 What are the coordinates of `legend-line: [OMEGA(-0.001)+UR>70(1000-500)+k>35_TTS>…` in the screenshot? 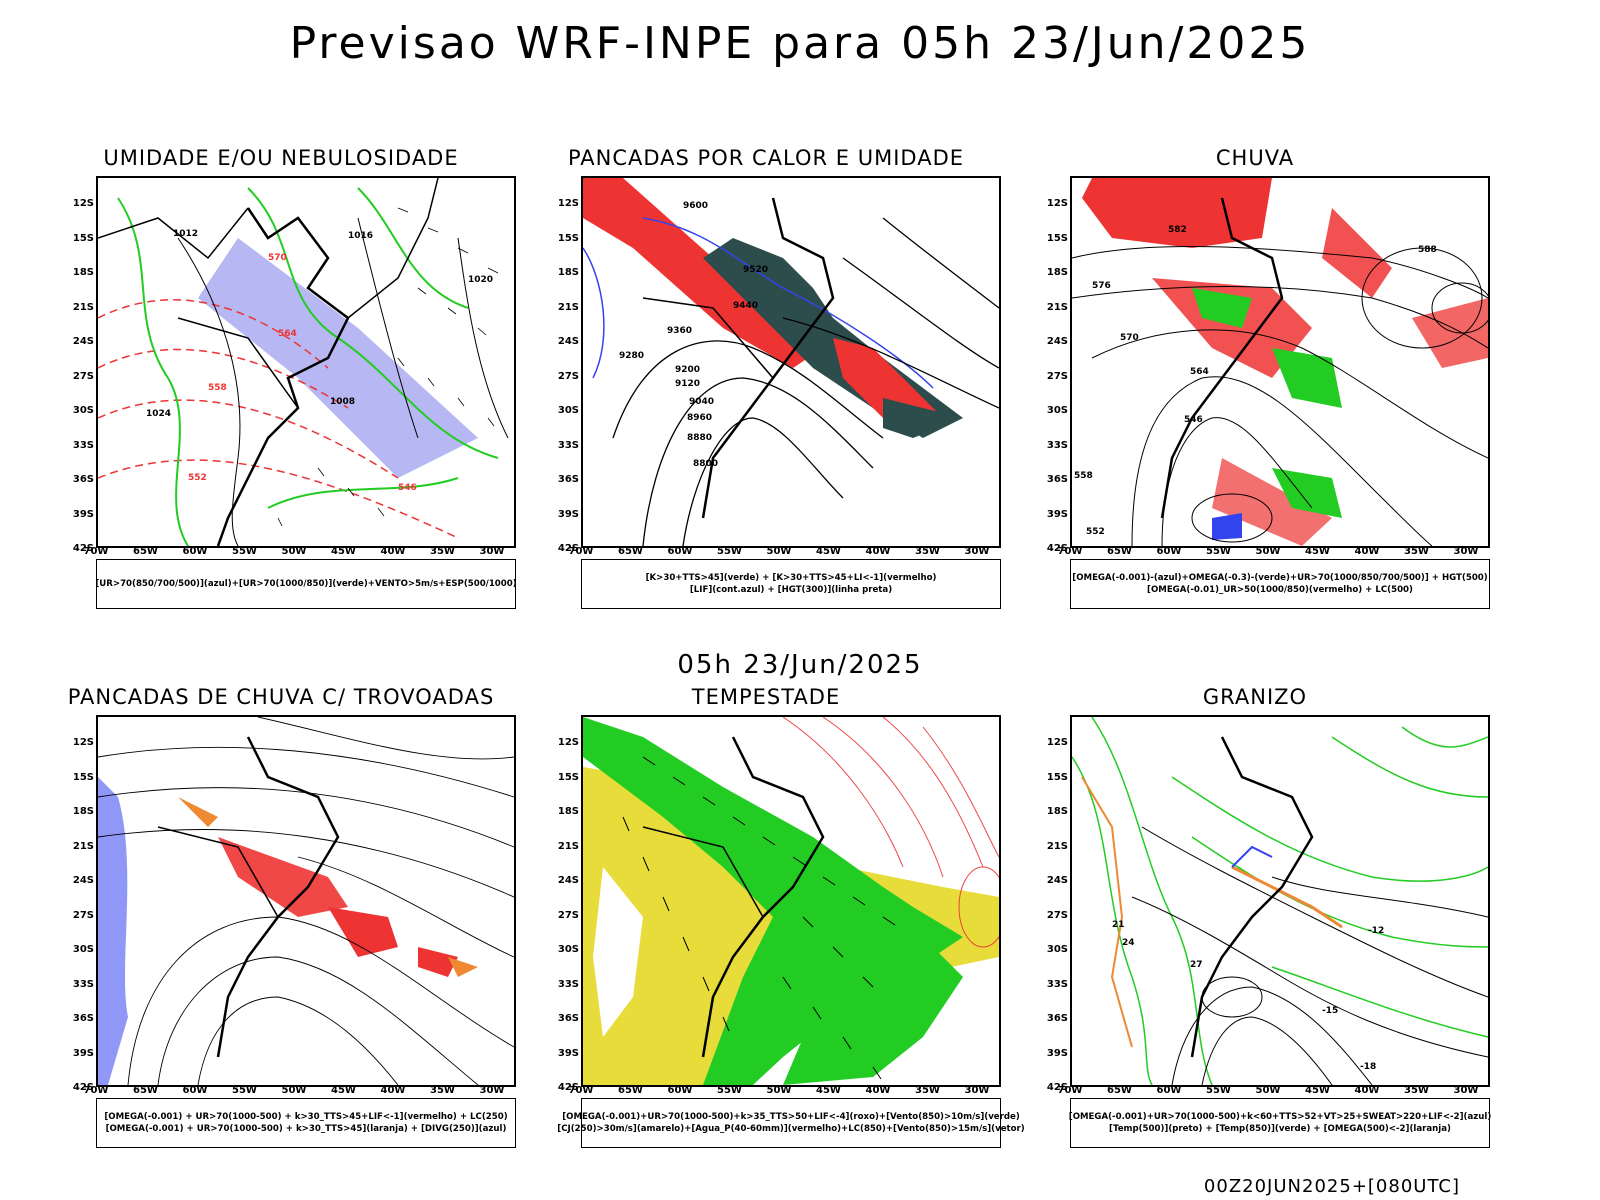 It's located at (791, 1117).